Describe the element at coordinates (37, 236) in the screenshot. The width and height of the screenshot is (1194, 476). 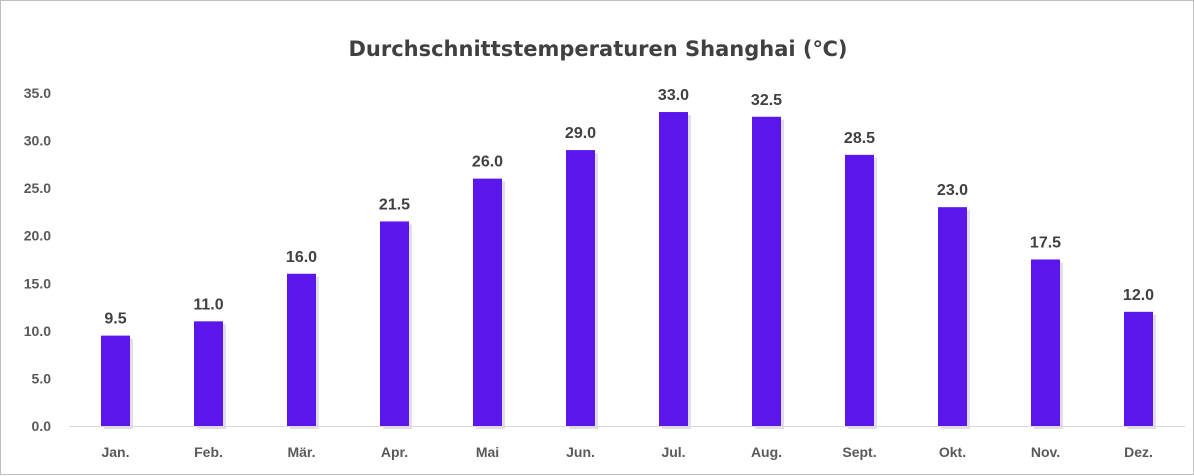
I see `y-tick-label: 20.0` at that location.